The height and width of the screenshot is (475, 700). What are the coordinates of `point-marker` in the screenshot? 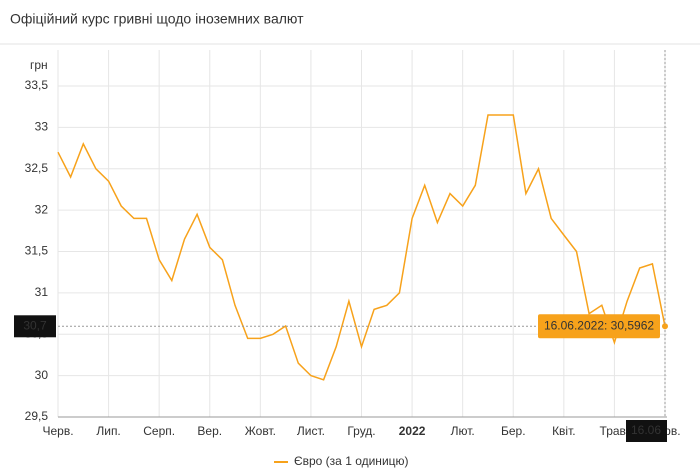 It's located at (665, 326).